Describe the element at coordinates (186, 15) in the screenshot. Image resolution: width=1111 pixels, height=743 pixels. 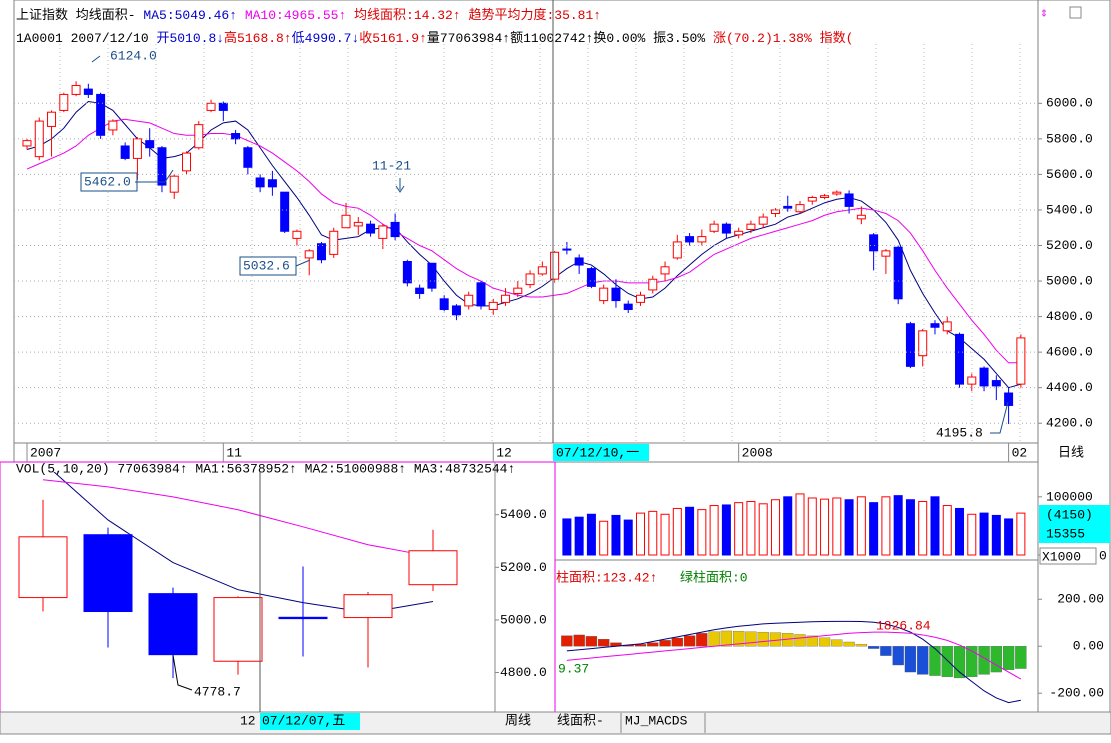
I see `header-item: MA5:5049.46↑` at that location.